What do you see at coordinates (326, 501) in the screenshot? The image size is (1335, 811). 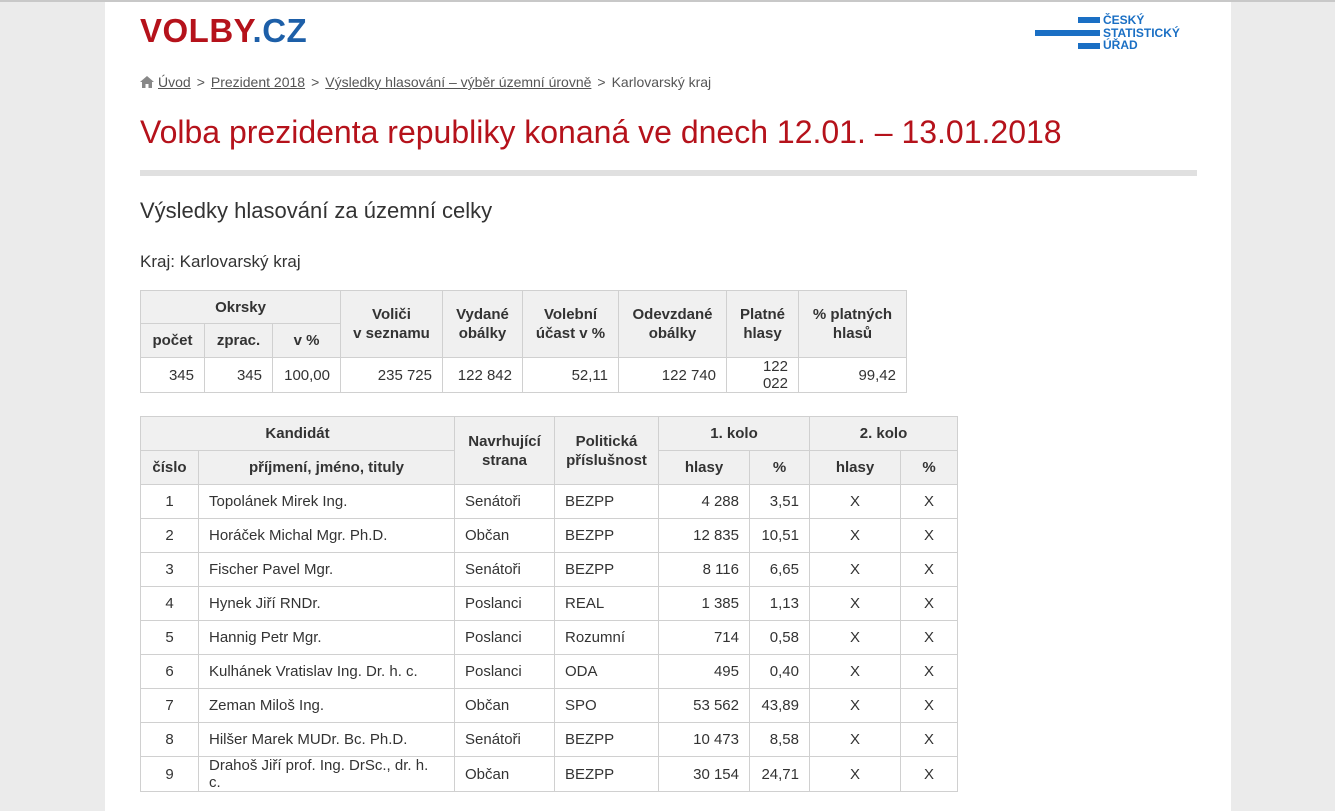 I see `candidate-name: Topolánek Mirek Ing.` at bounding box center [326, 501].